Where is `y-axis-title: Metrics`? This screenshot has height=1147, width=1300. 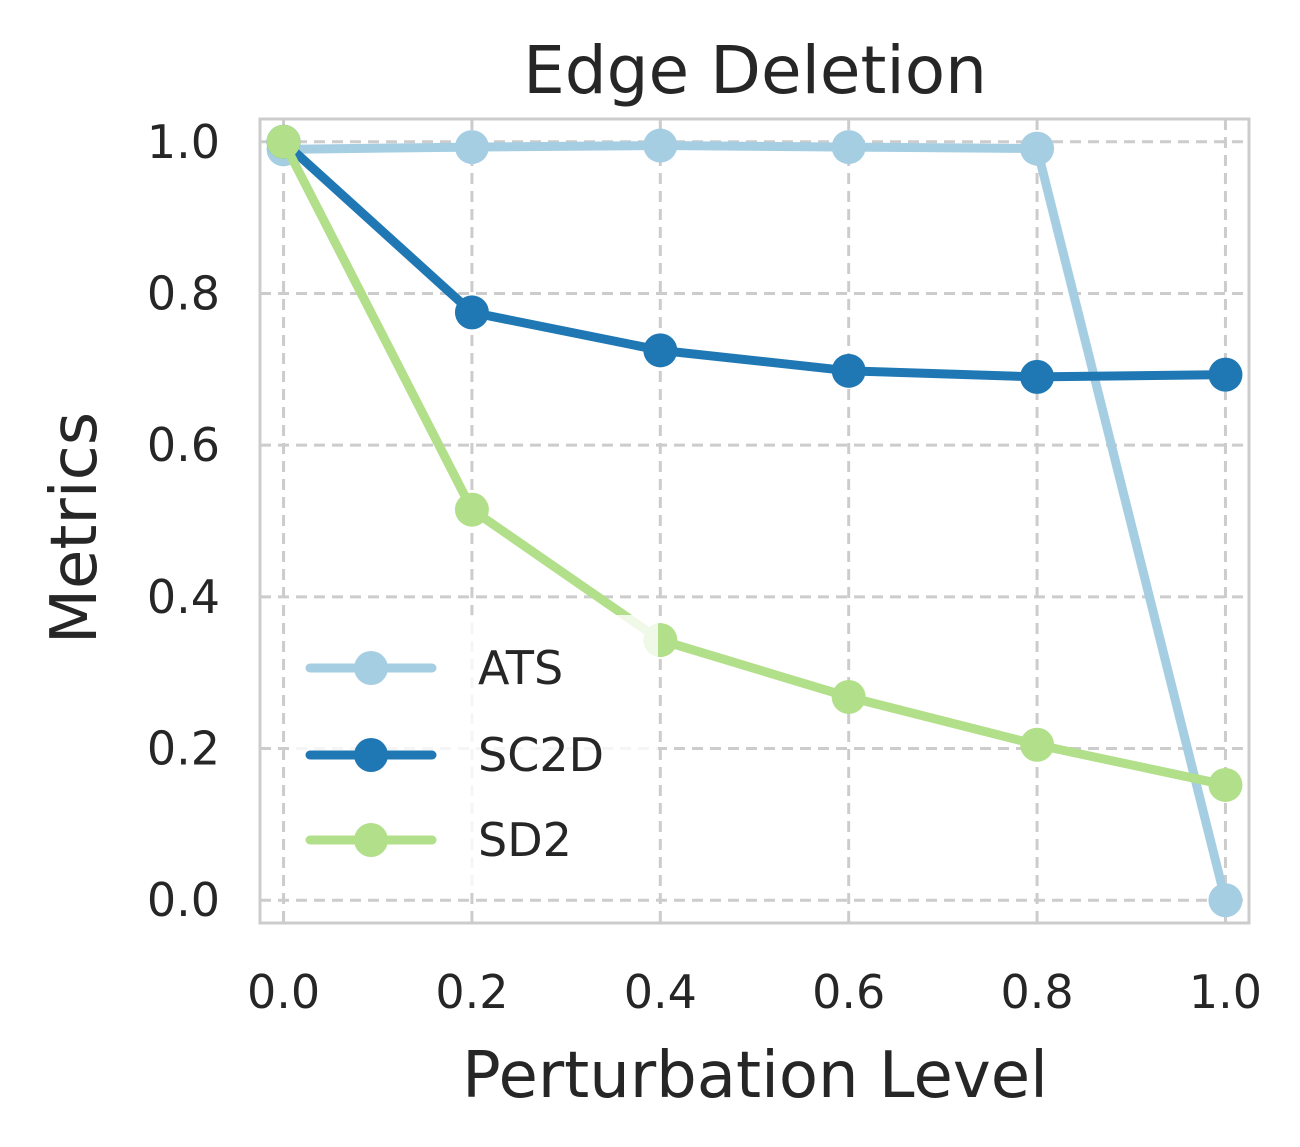 y-axis-title: Metrics is located at coordinates (75, 528).